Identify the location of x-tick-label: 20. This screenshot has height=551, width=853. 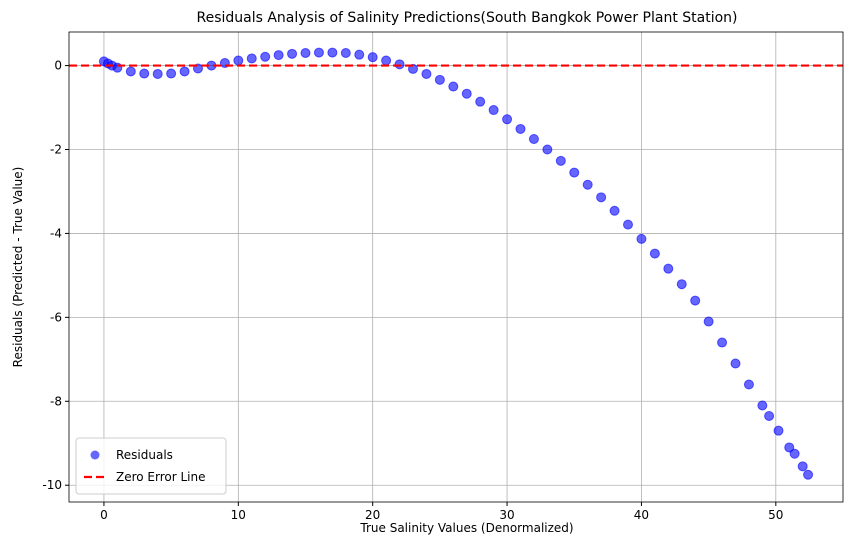
(372, 515).